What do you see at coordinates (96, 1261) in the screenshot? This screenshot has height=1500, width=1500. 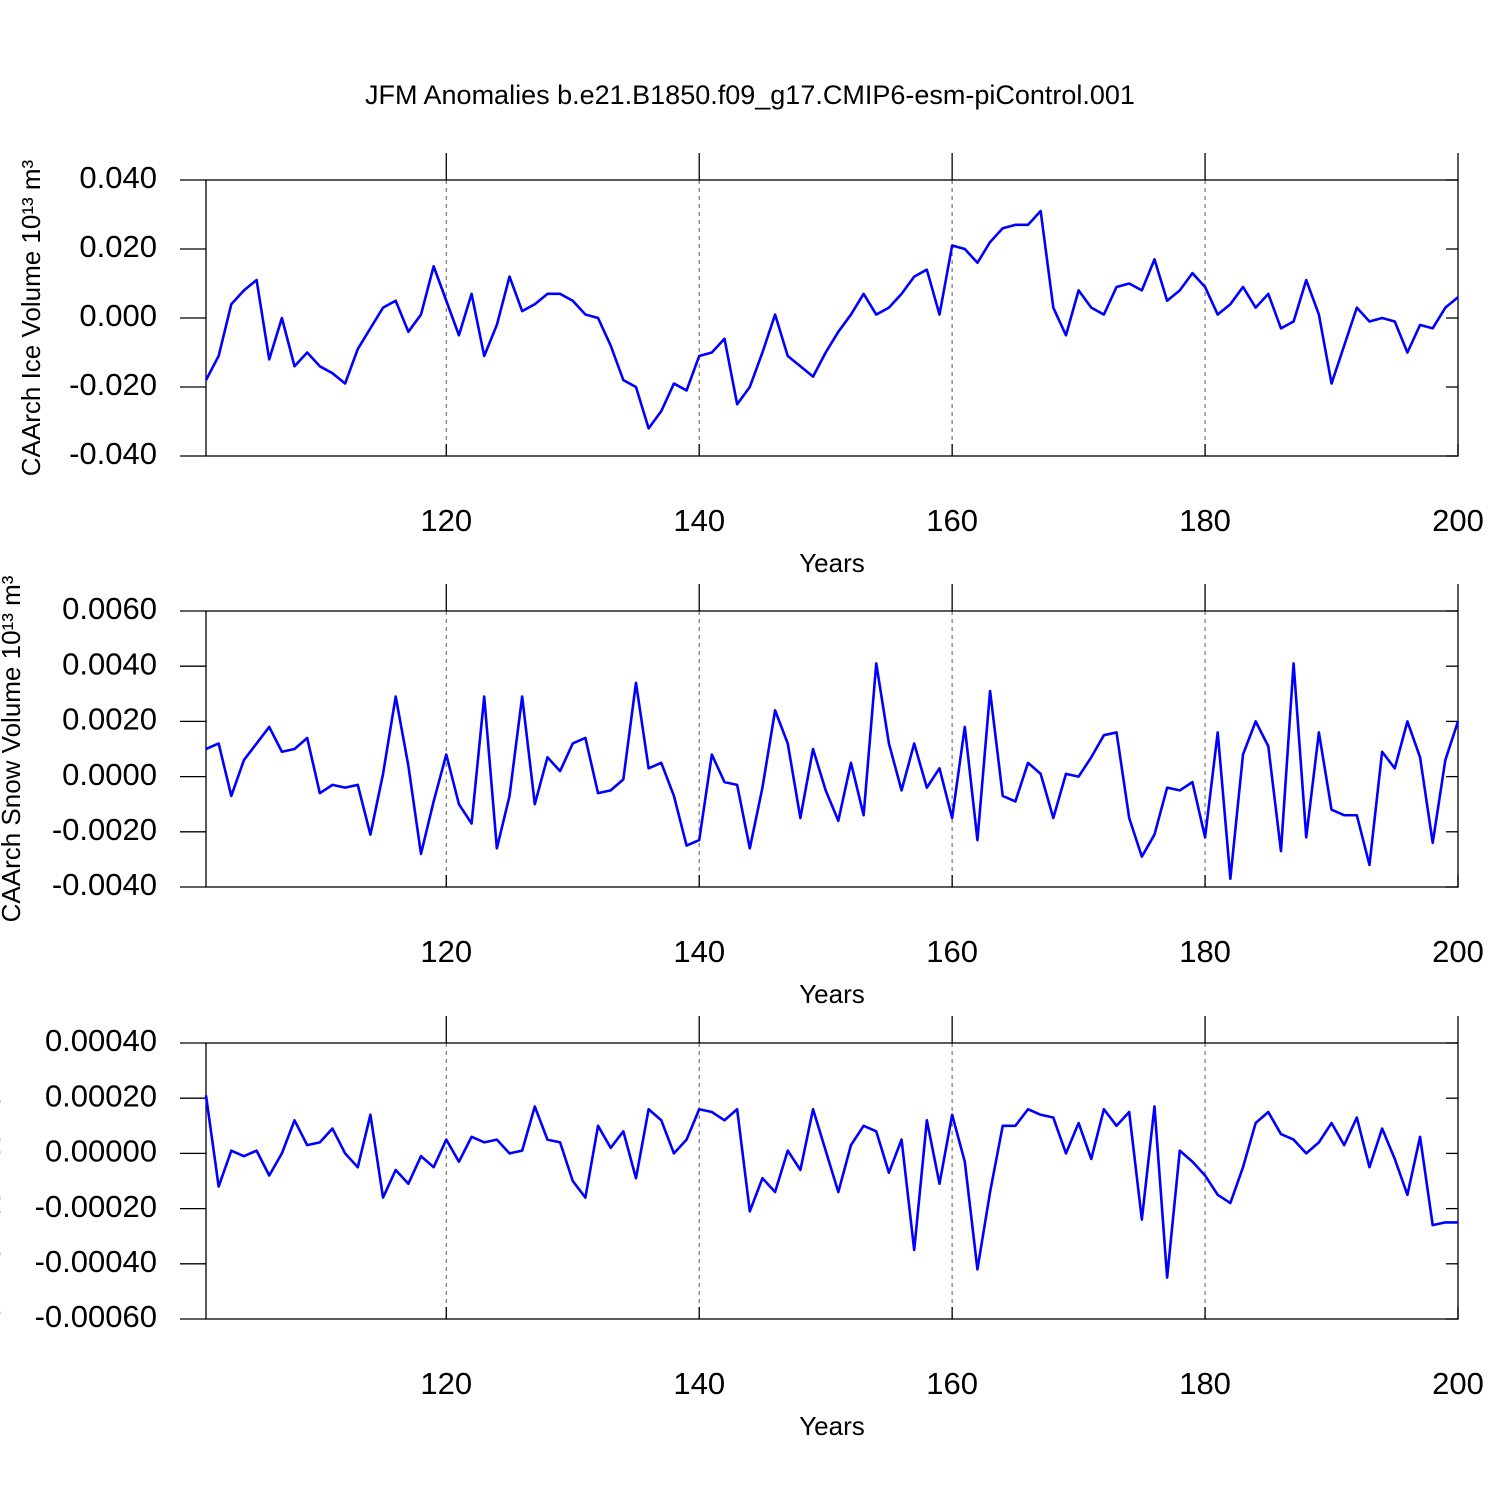 I see `y-tick-label: -0.00040` at bounding box center [96, 1261].